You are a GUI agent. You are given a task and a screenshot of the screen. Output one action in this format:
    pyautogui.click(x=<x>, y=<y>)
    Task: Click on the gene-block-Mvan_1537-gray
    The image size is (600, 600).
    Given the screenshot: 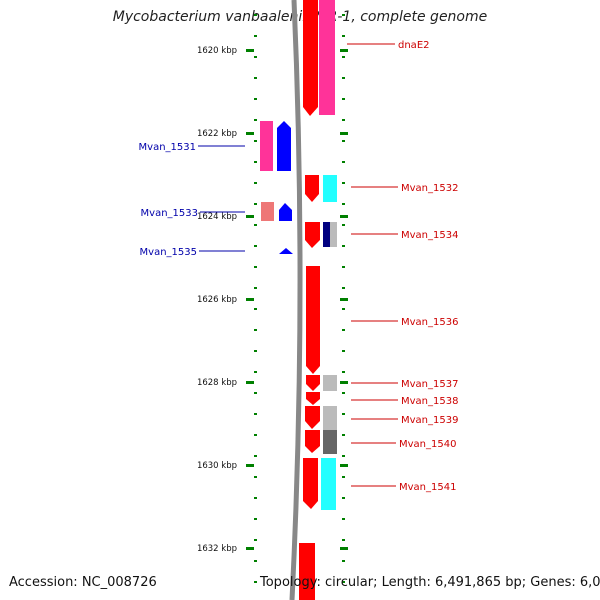 What is the action you would take?
    pyautogui.click(x=330, y=383)
    